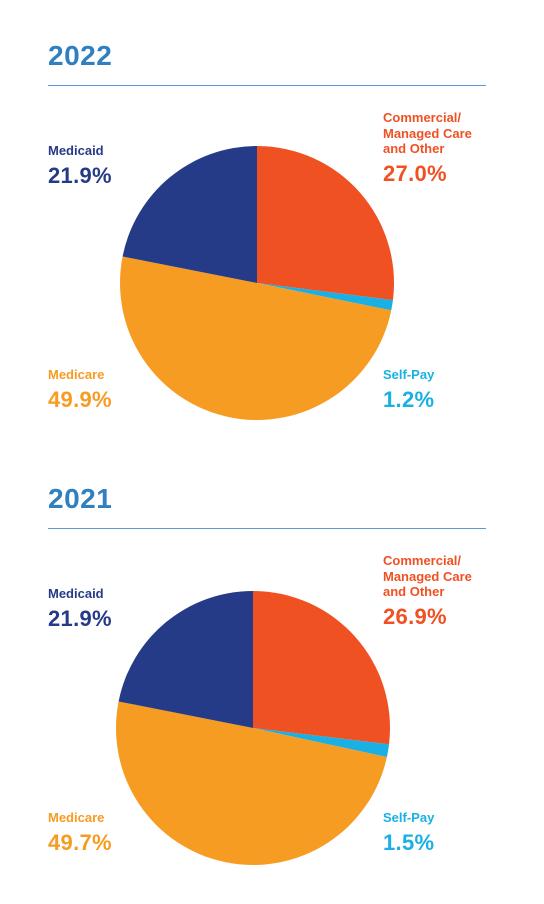 The image size is (544, 904). Describe the element at coordinates (80, 55) in the screenshot. I see `chart-title: 2022` at that location.